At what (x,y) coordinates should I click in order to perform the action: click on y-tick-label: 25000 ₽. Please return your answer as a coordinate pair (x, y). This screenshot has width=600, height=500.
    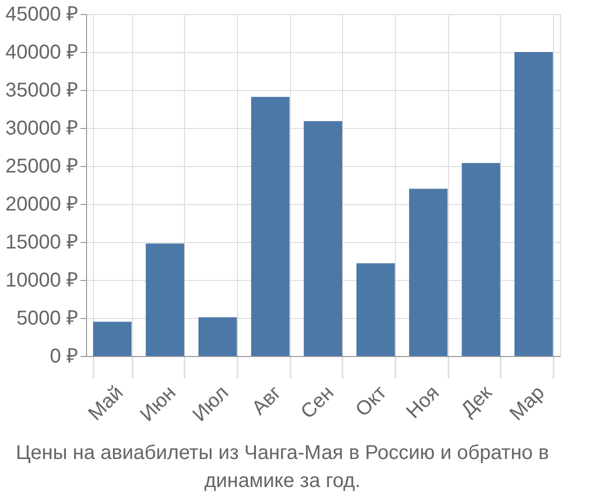
    Looking at the image, I should click on (41, 167).